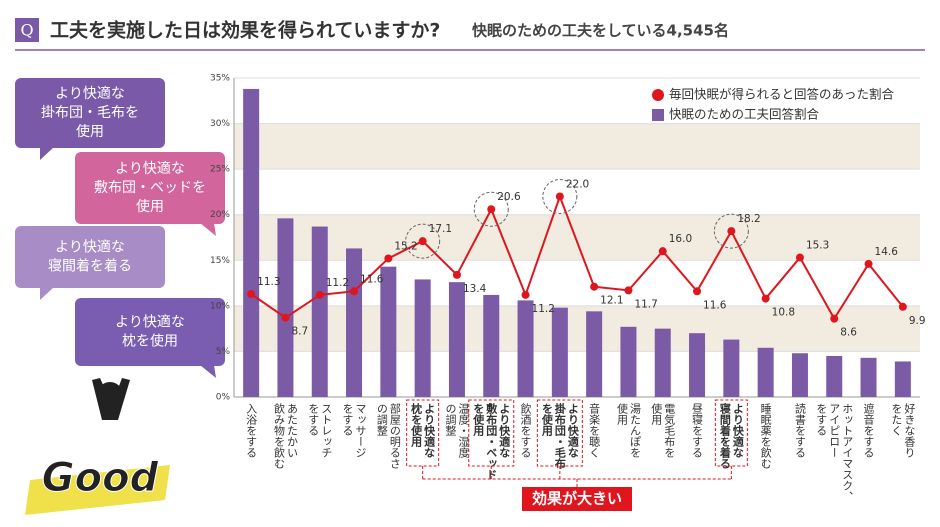  I want to click on value-label: 10.8, so click(783, 313).